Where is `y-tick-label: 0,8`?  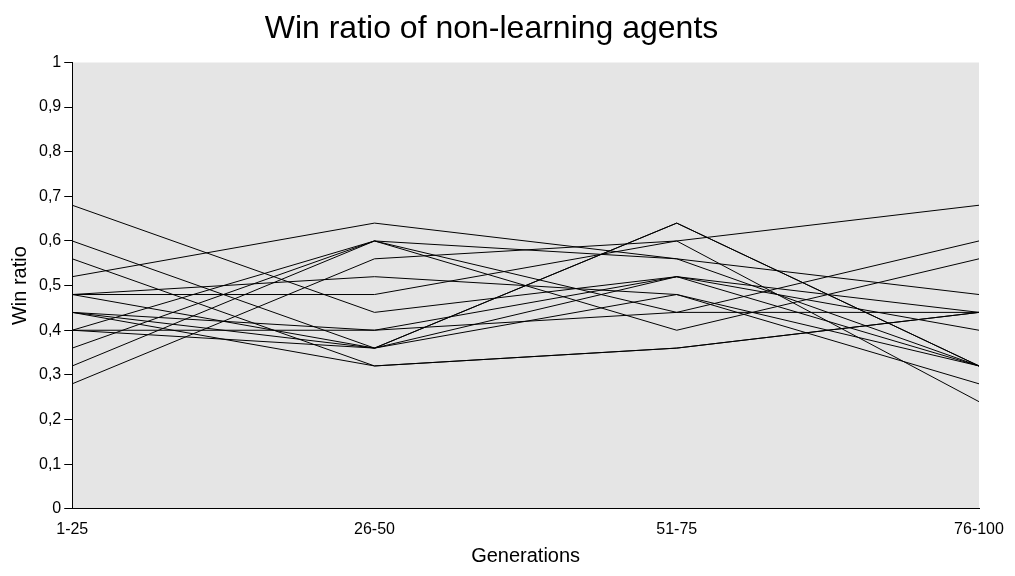 y-tick-label: 0,8 is located at coordinates (50, 151).